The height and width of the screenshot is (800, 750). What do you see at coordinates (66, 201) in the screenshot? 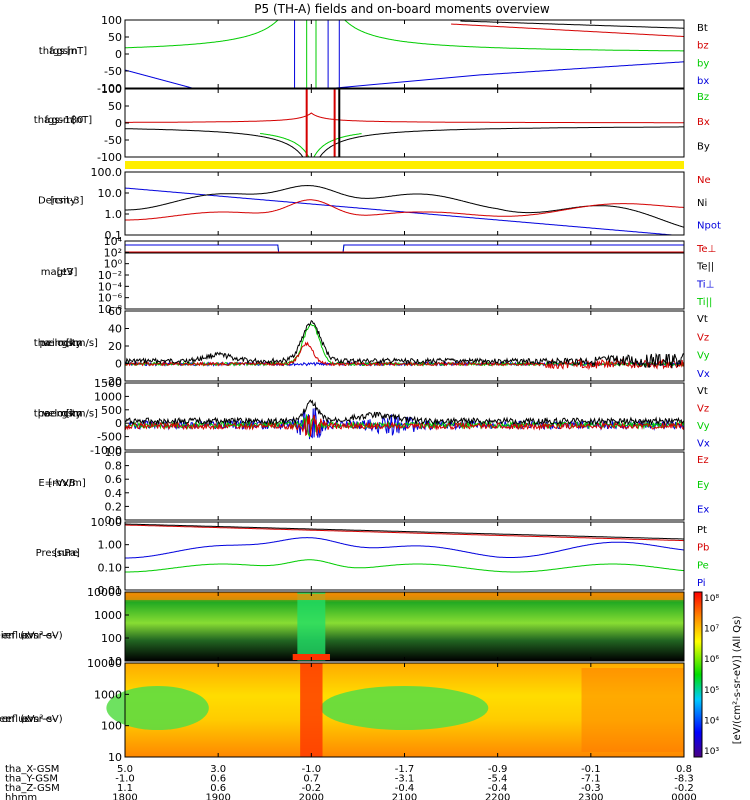
I see `y-axis-label-line: [cm-3]` at bounding box center [66, 201].